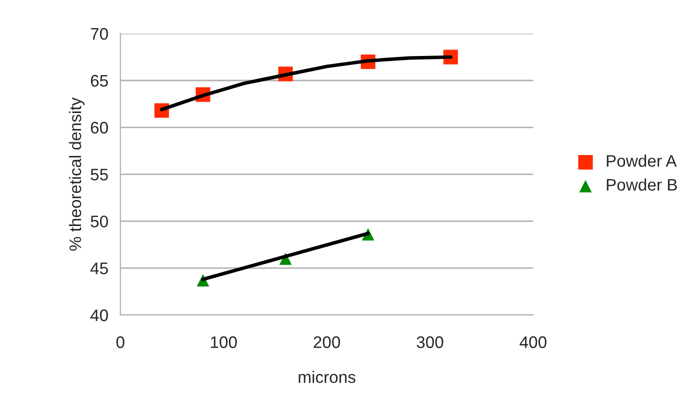  I want to click on y-tick-label: 45, so click(99, 268).